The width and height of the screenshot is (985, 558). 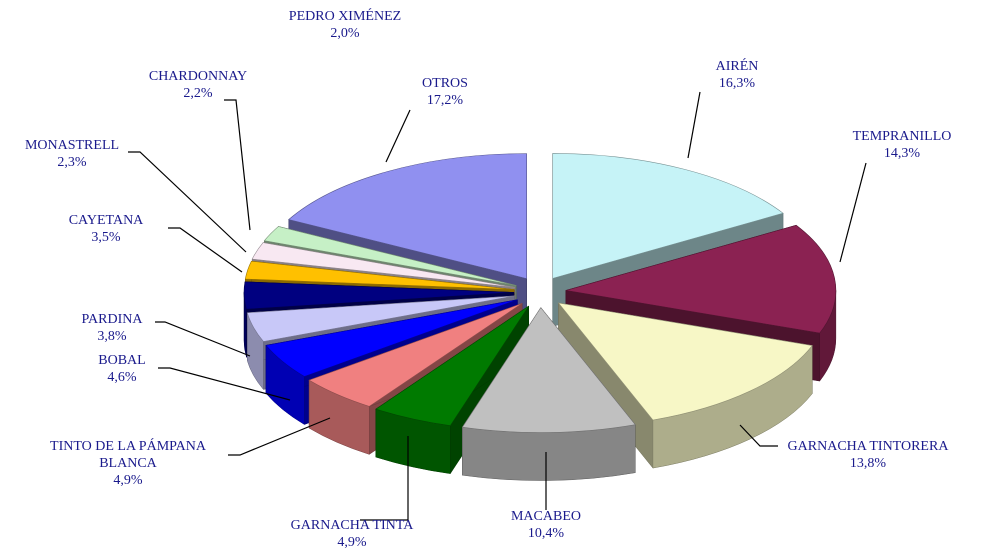 What do you see at coordinates (112, 336) in the screenshot?
I see `slice-value: 3,8%` at bounding box center [112, 336].